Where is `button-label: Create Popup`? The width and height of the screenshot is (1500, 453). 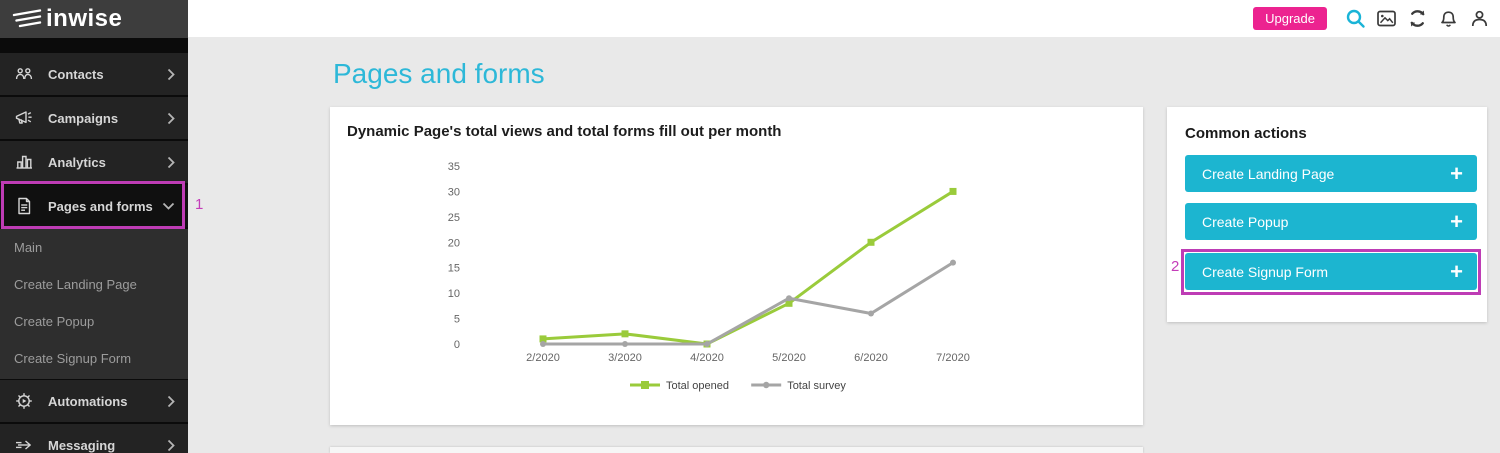 button-label: Create Popup is located at coordinates (1245, 221).